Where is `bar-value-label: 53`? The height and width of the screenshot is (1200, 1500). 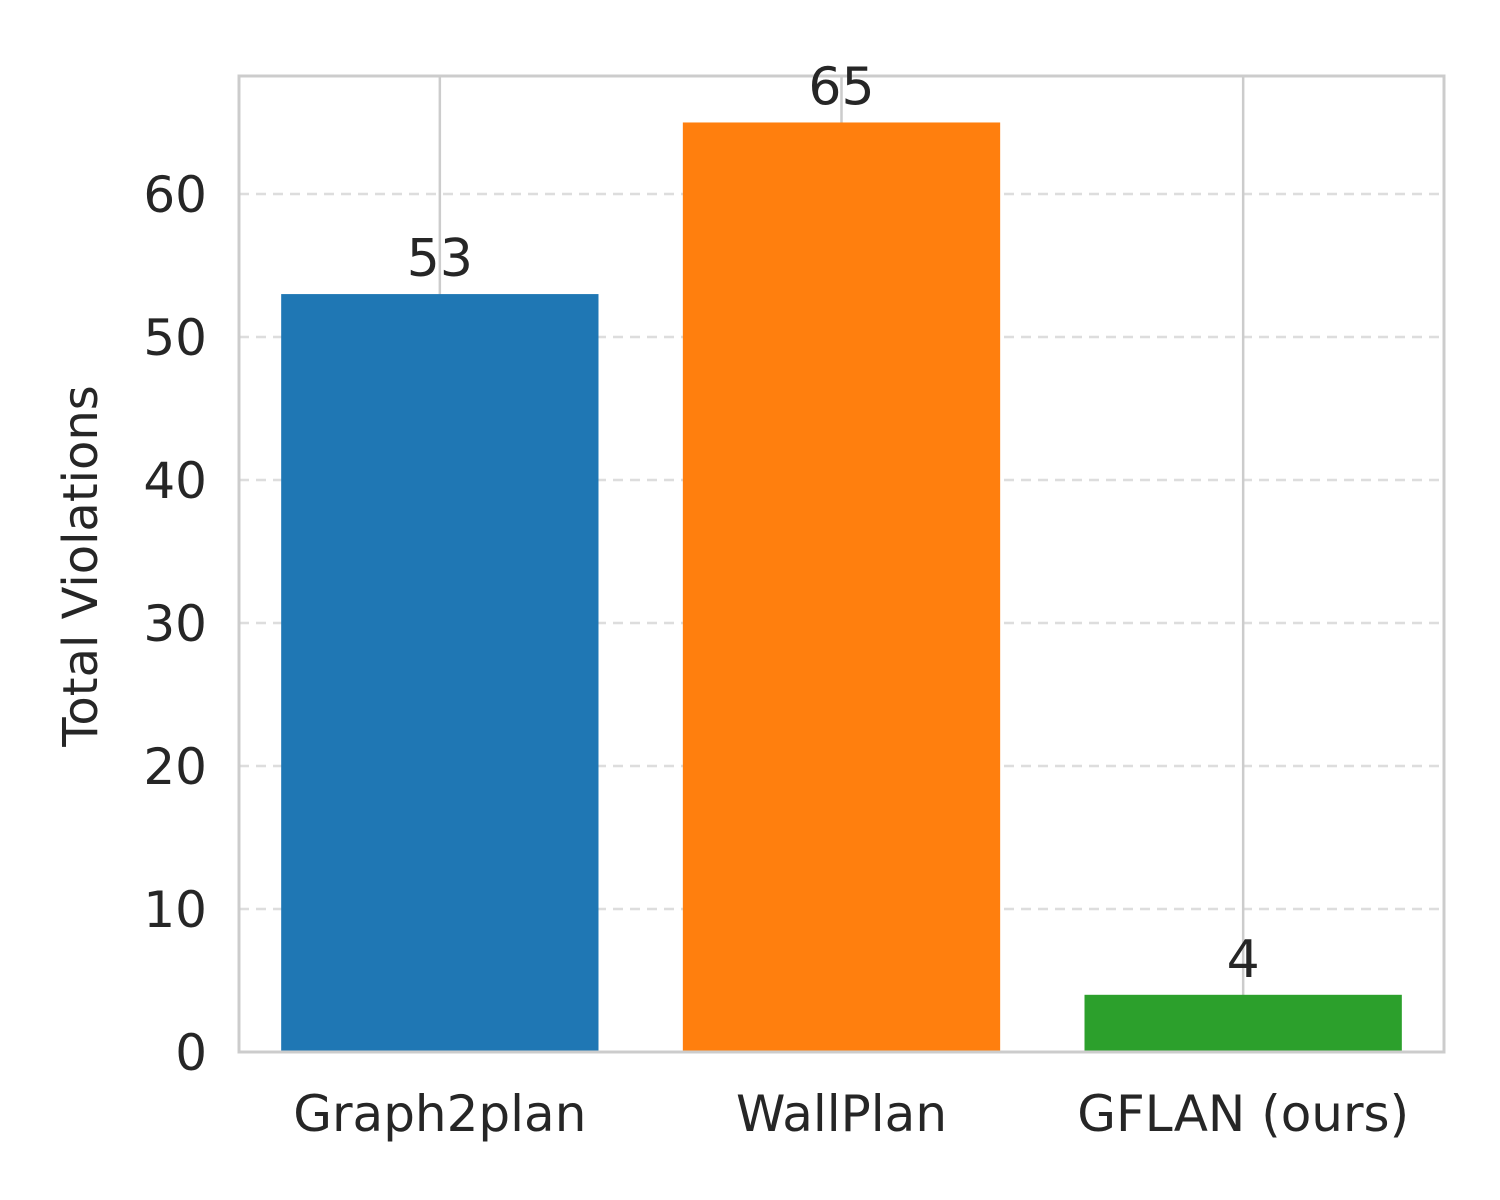
bar-value-label: 53 is located at coordinates (440, 259).